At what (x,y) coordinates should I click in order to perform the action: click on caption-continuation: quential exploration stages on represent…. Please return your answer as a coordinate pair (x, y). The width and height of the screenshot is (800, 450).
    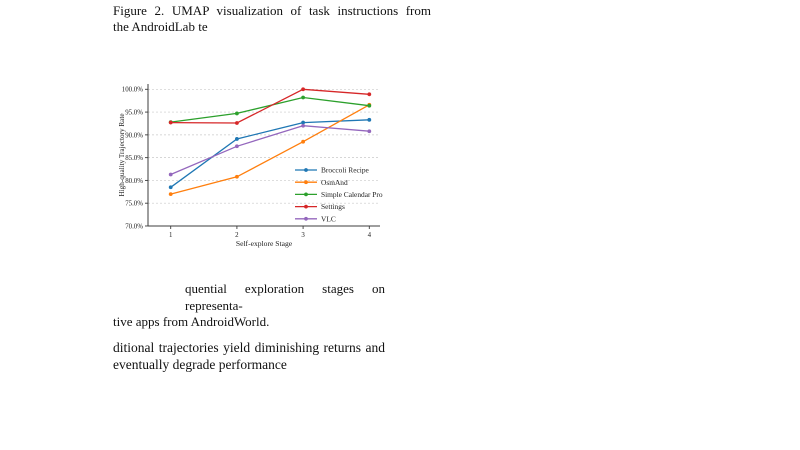
    Looking at the image, I should click on (249, 306).